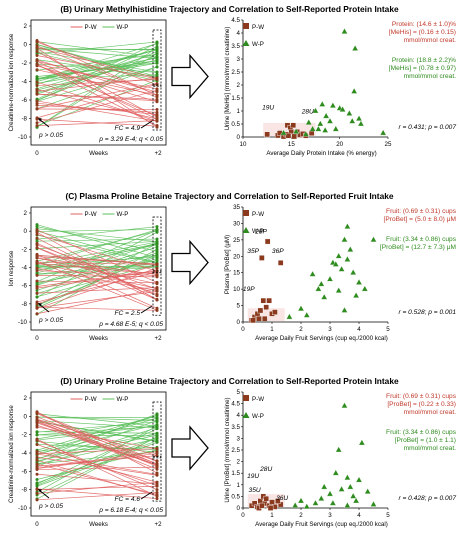 The height and width of the screenshot is (550, 459). What do you see at coordinates (23, 322) in the screenshot?
I see `y-tick-label: -10` at bounding box center [23, 322].